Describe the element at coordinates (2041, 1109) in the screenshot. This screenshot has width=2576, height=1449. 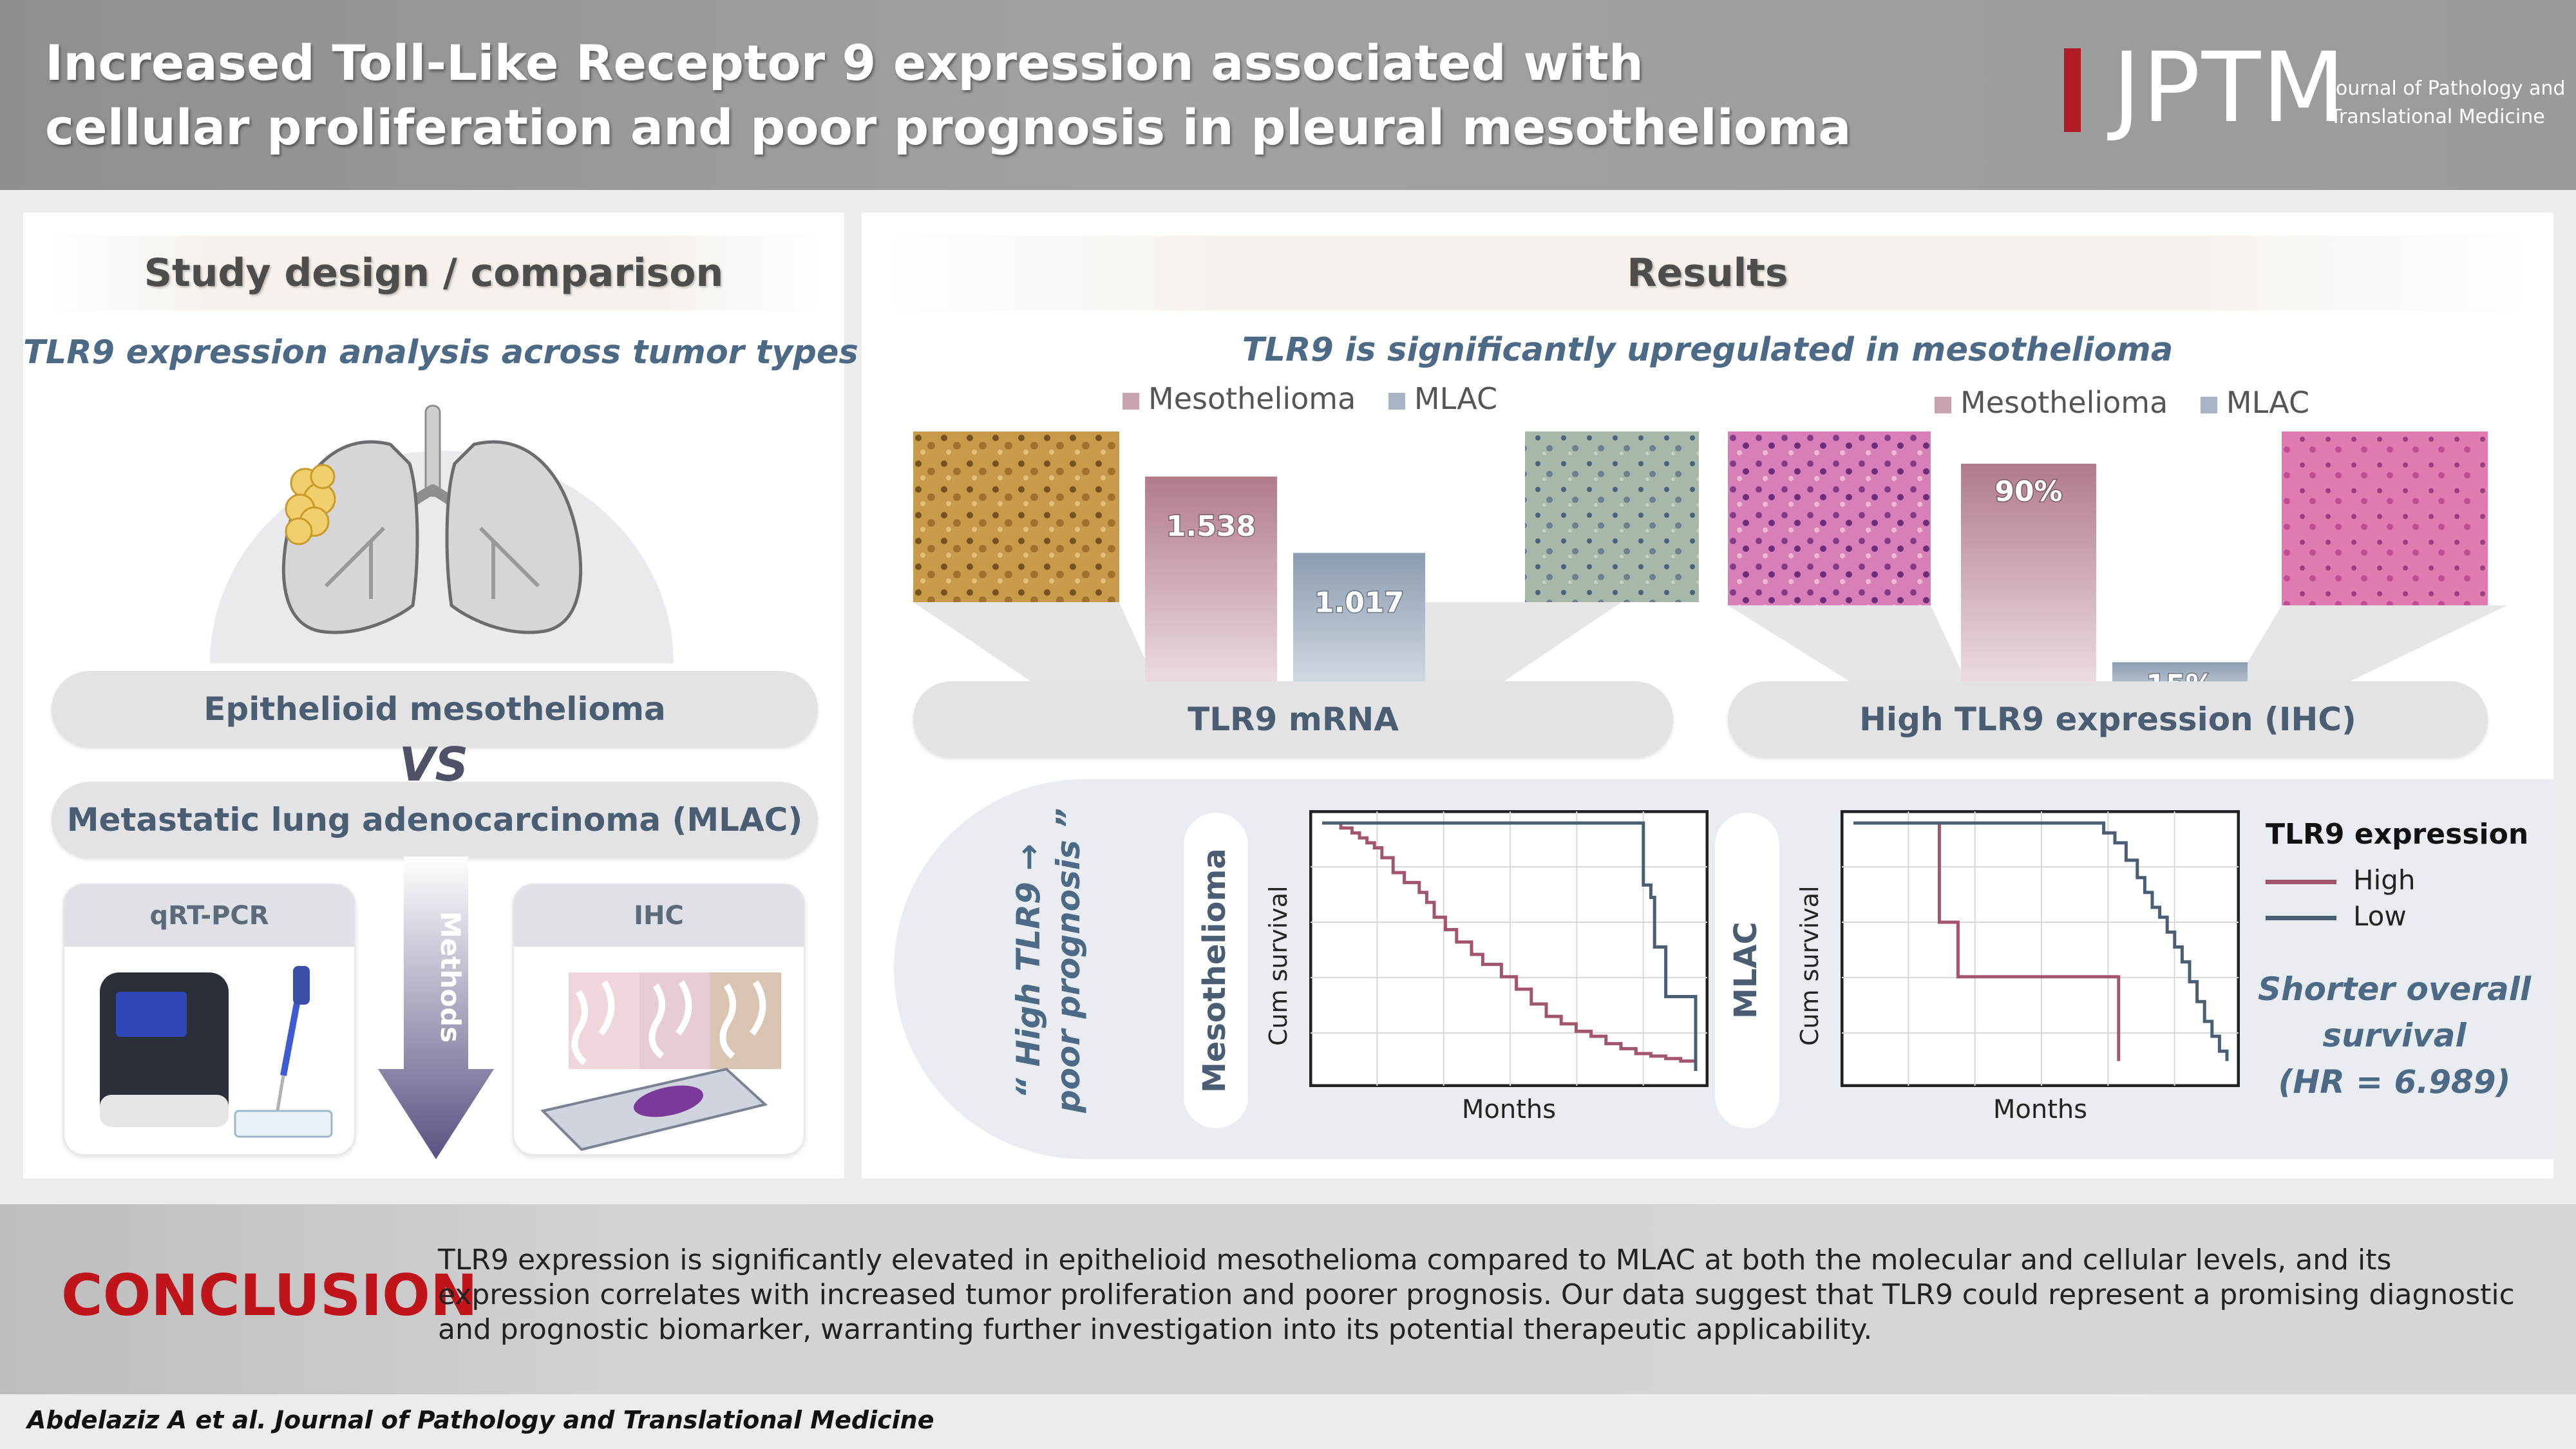
I see `km2-xlabel: Months` at that location.